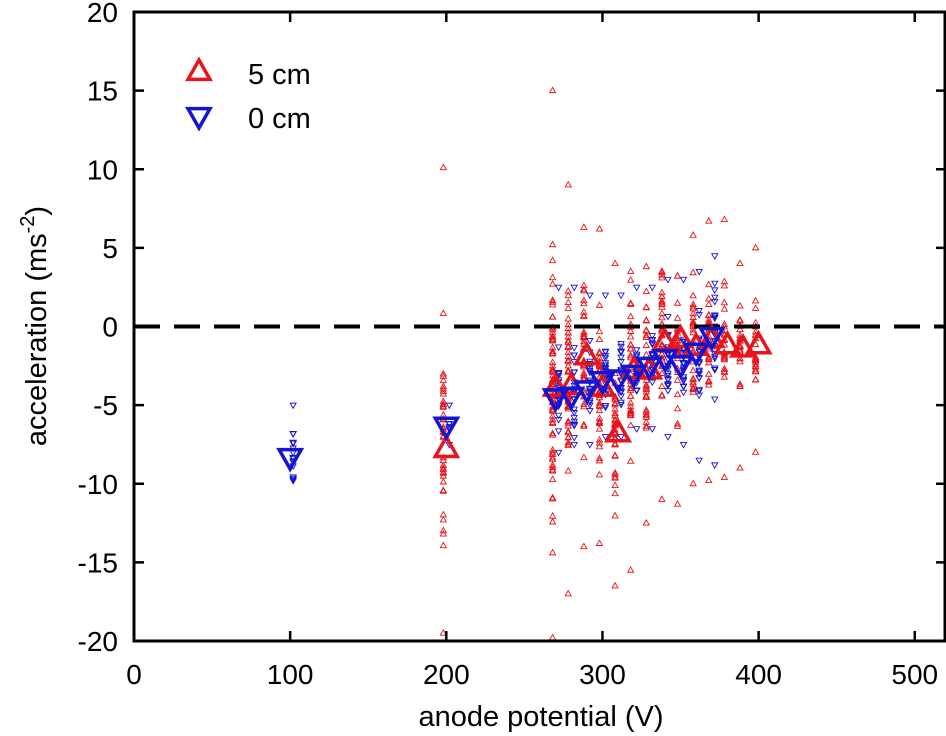  Describe the element at coordinates (35, 326) in the screenshot. I see `y-axis-label: acceleration (ms-2)` at that location.